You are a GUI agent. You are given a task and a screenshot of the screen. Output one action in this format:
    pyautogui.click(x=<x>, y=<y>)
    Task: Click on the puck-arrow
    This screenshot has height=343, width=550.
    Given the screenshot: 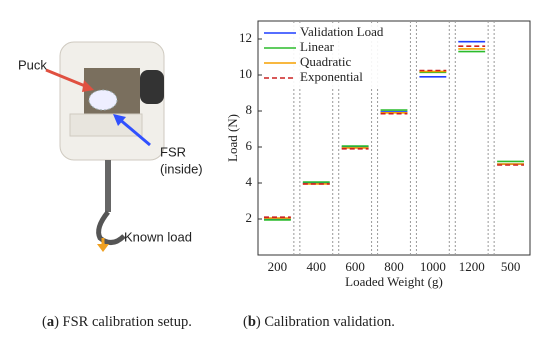 What is the action you would take?
    pyautogui.click(x=68, y=79)
    